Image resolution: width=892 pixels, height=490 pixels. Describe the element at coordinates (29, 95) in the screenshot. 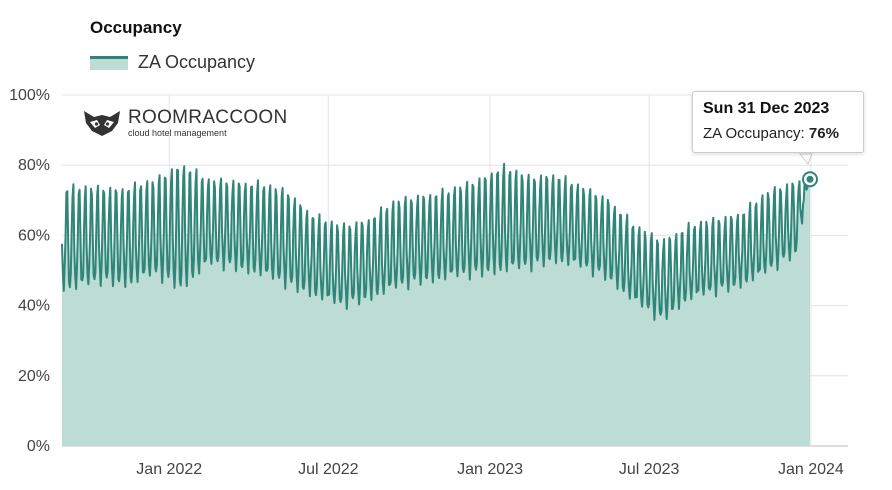

I see `y-tick-label: 100%` at that location.